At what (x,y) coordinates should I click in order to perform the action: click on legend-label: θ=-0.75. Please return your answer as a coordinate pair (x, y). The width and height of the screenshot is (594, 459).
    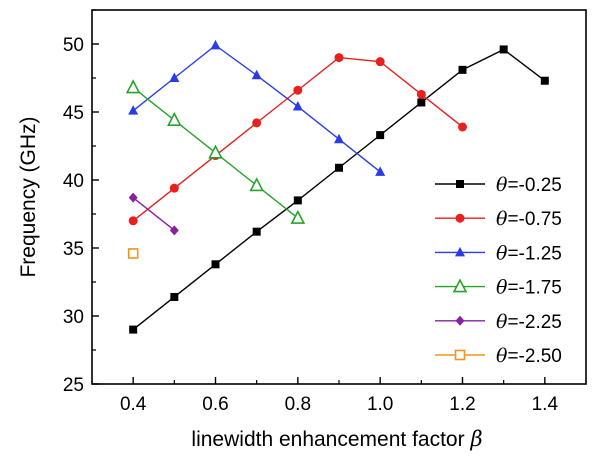
    Looking at the image, I should click on (529, 219).